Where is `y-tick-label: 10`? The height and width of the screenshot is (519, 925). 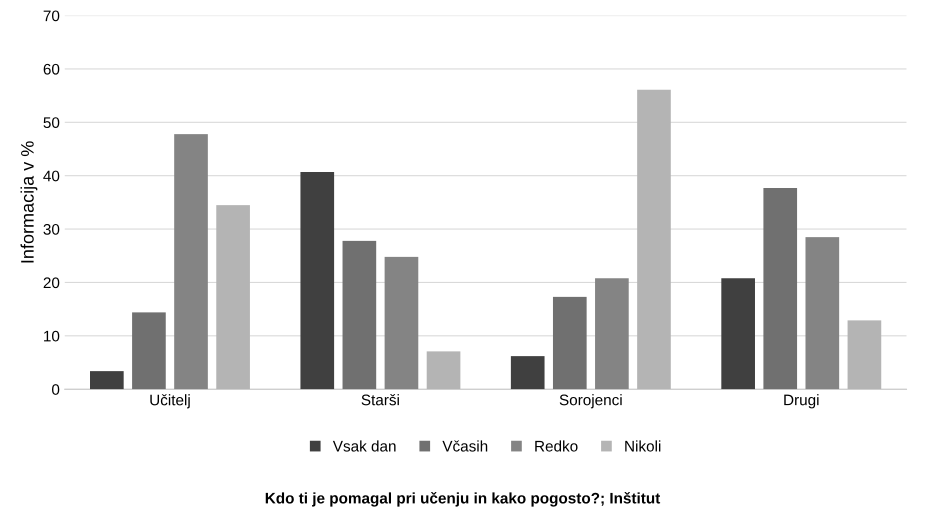 y-tick-label: 10 is located at coordinates (52, 336).